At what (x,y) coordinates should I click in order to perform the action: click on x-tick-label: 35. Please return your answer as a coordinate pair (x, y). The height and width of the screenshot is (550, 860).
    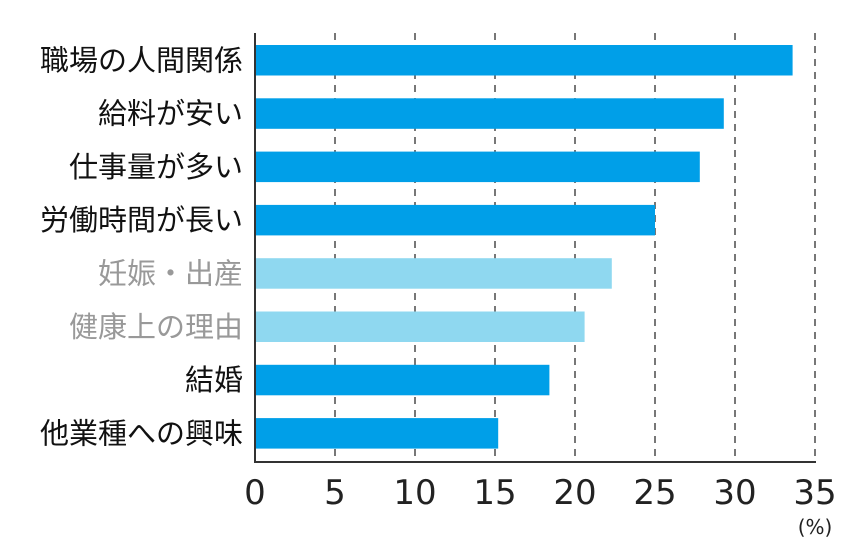
    Looking at the image, I should click on (814, 493).